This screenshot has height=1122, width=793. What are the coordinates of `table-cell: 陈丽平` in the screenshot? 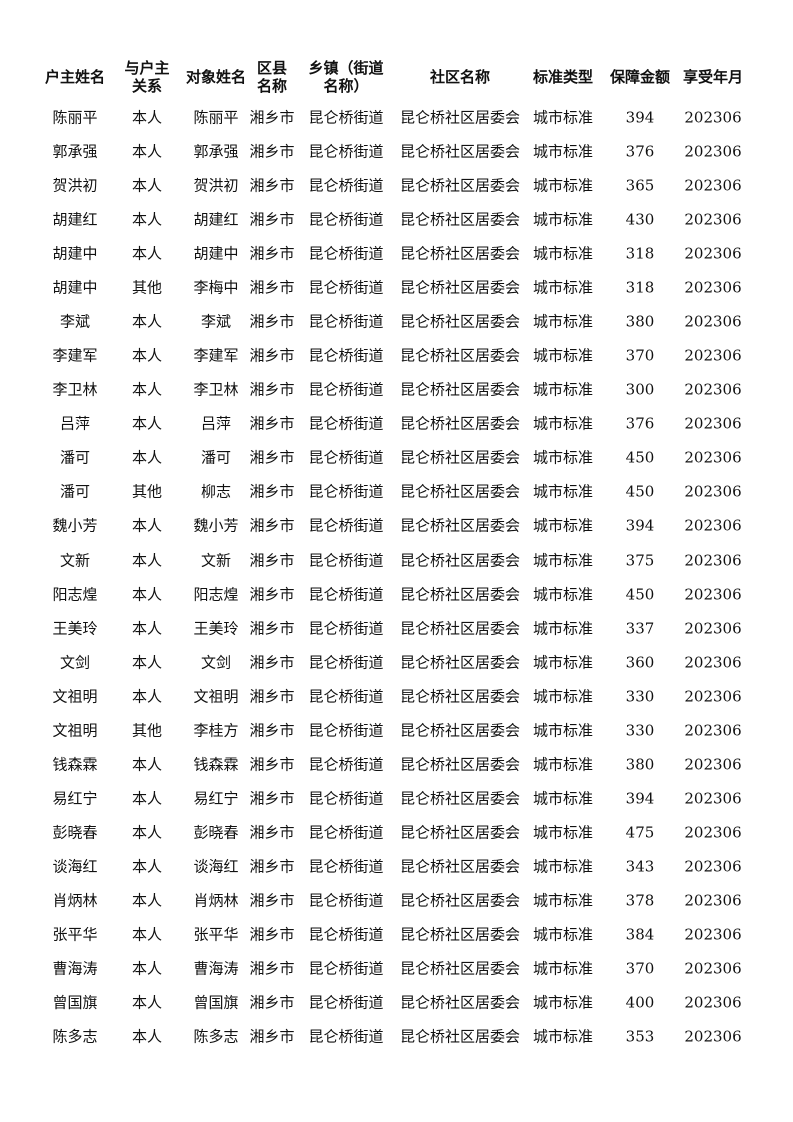 It's located at (75, 117).